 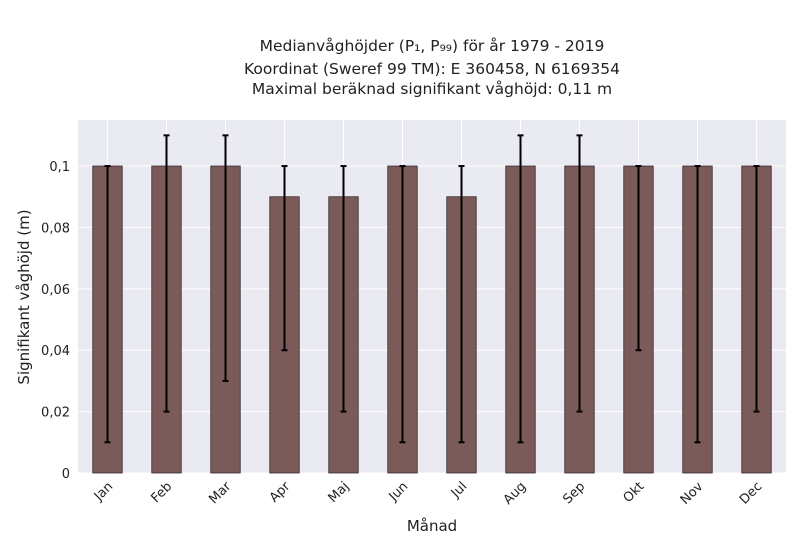 I want to click on x-tick-label: Nov, so click(x=692, y=493).